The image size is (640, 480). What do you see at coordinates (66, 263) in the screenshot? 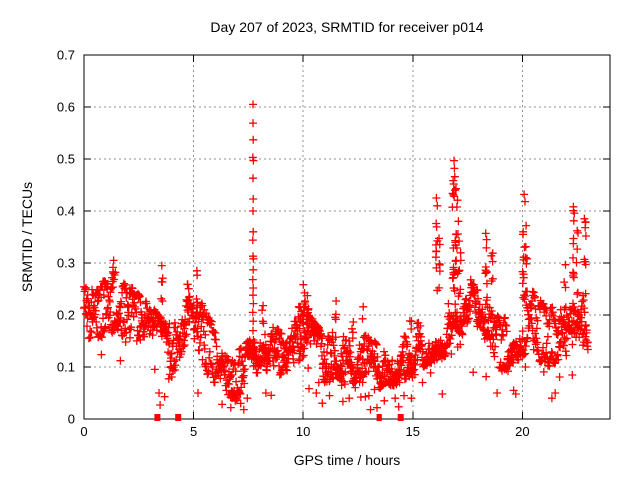
I see `y-tick-label: 0.3` at bounding box center [66, 263].